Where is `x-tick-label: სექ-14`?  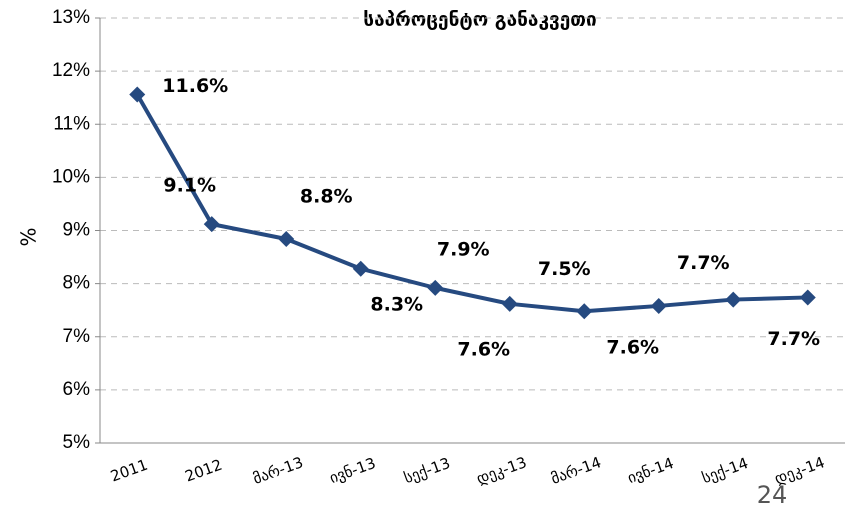 x-tick-label: სექ-14 is located at coordinates (725, 470).